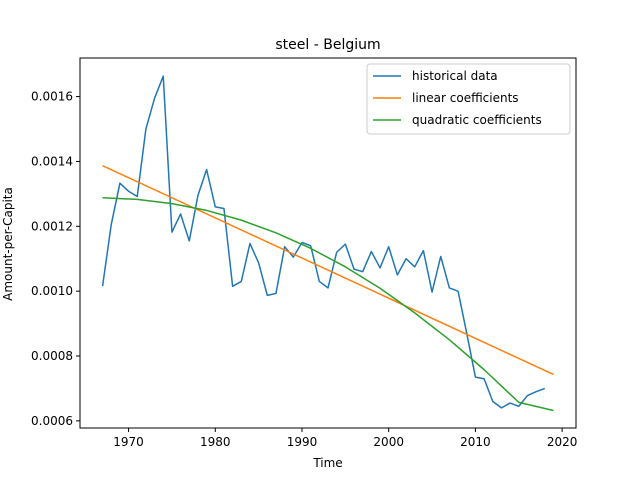 The width and height of the screenshot is (640, 480). I want to click on x-axis-label: Time, so click(327, 463).